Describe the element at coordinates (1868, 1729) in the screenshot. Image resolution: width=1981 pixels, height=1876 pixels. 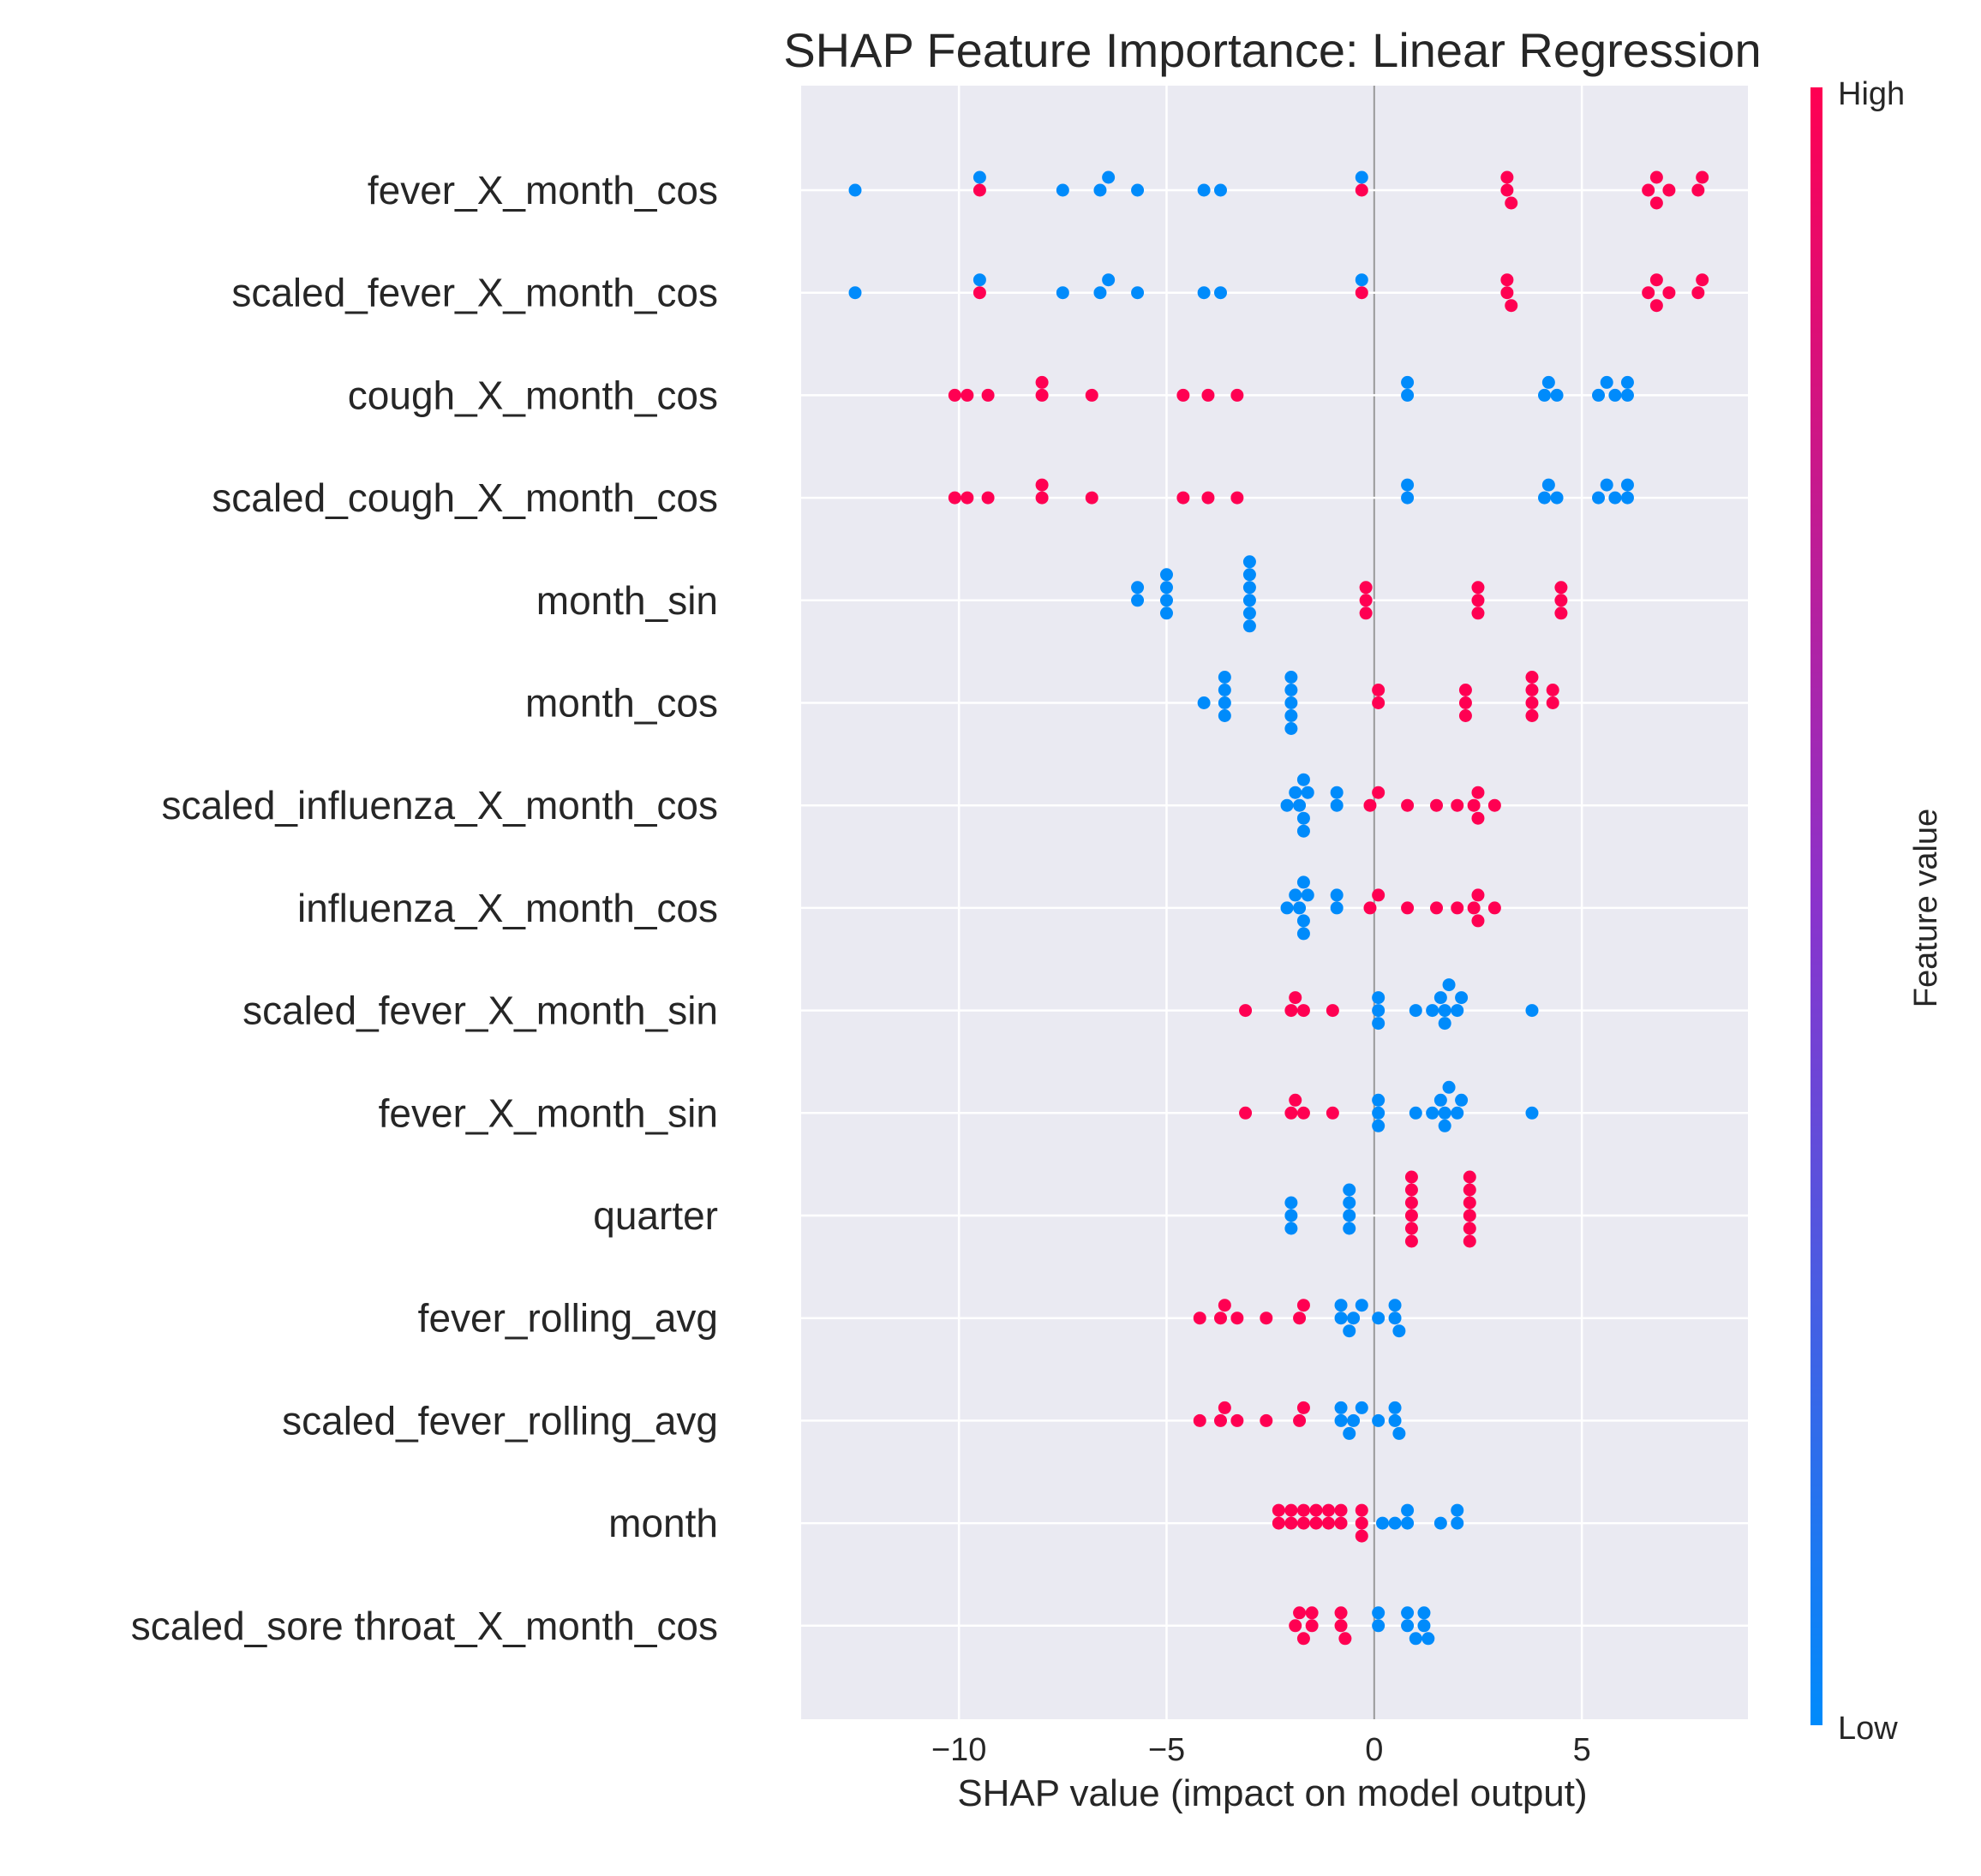
I see `colorbar-low-label: Low` at that location.